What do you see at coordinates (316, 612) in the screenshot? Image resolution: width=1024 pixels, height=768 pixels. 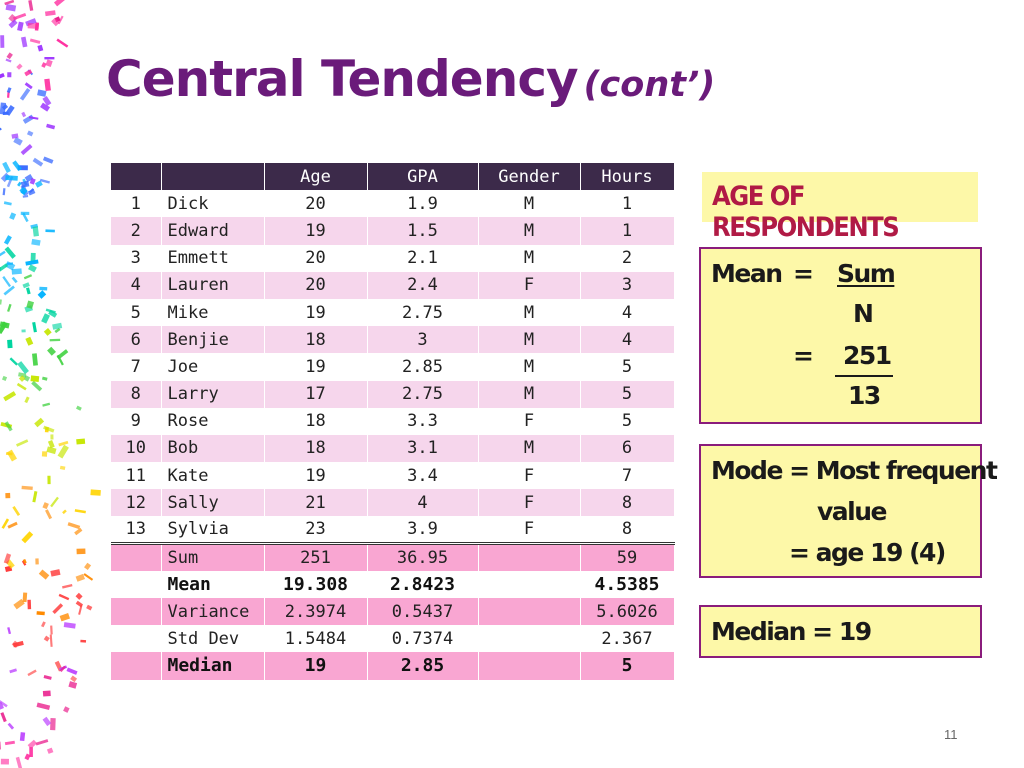 I see `variance-age: 2.3974` at bounding box center [316, 612].